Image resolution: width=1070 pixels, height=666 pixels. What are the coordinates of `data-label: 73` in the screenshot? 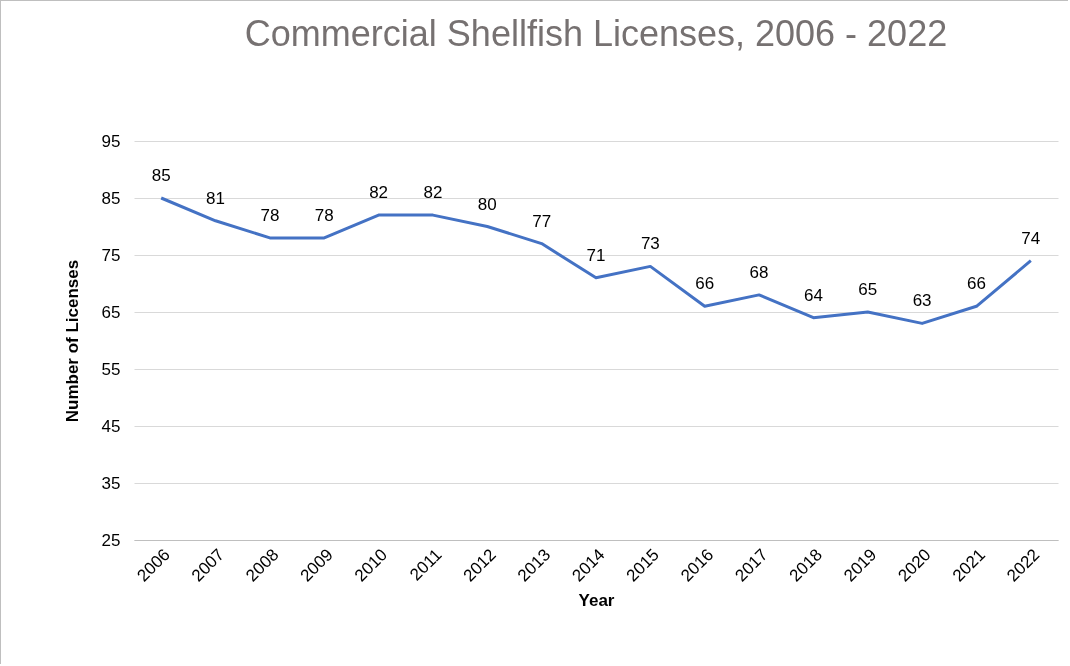 It's located at (650, 244).